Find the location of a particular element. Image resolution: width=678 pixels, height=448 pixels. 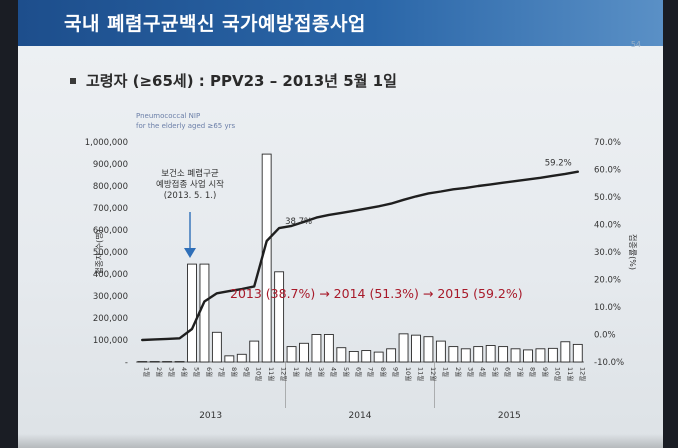

launch-annotation-line: 보건소 폐렴구균 is located at coordinates (190, 173).